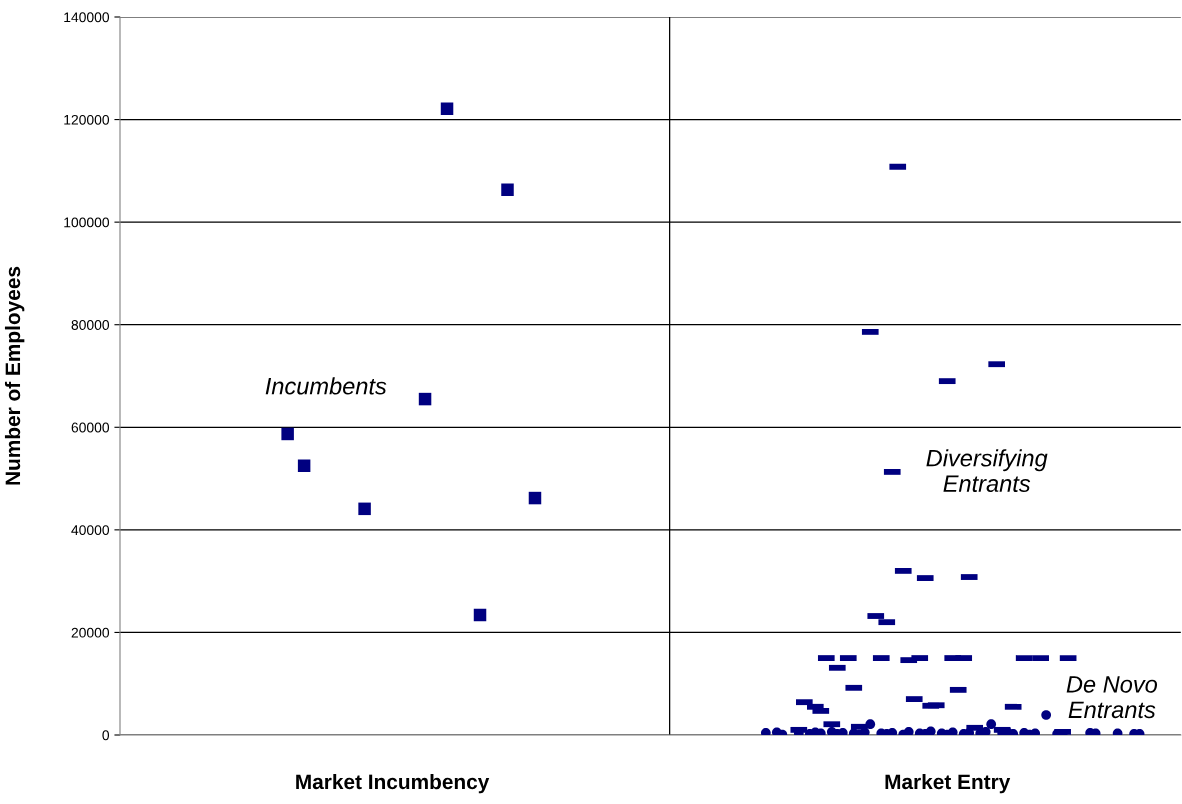  I want to click on x-tick-label: Market Entry, so click(948, 783).